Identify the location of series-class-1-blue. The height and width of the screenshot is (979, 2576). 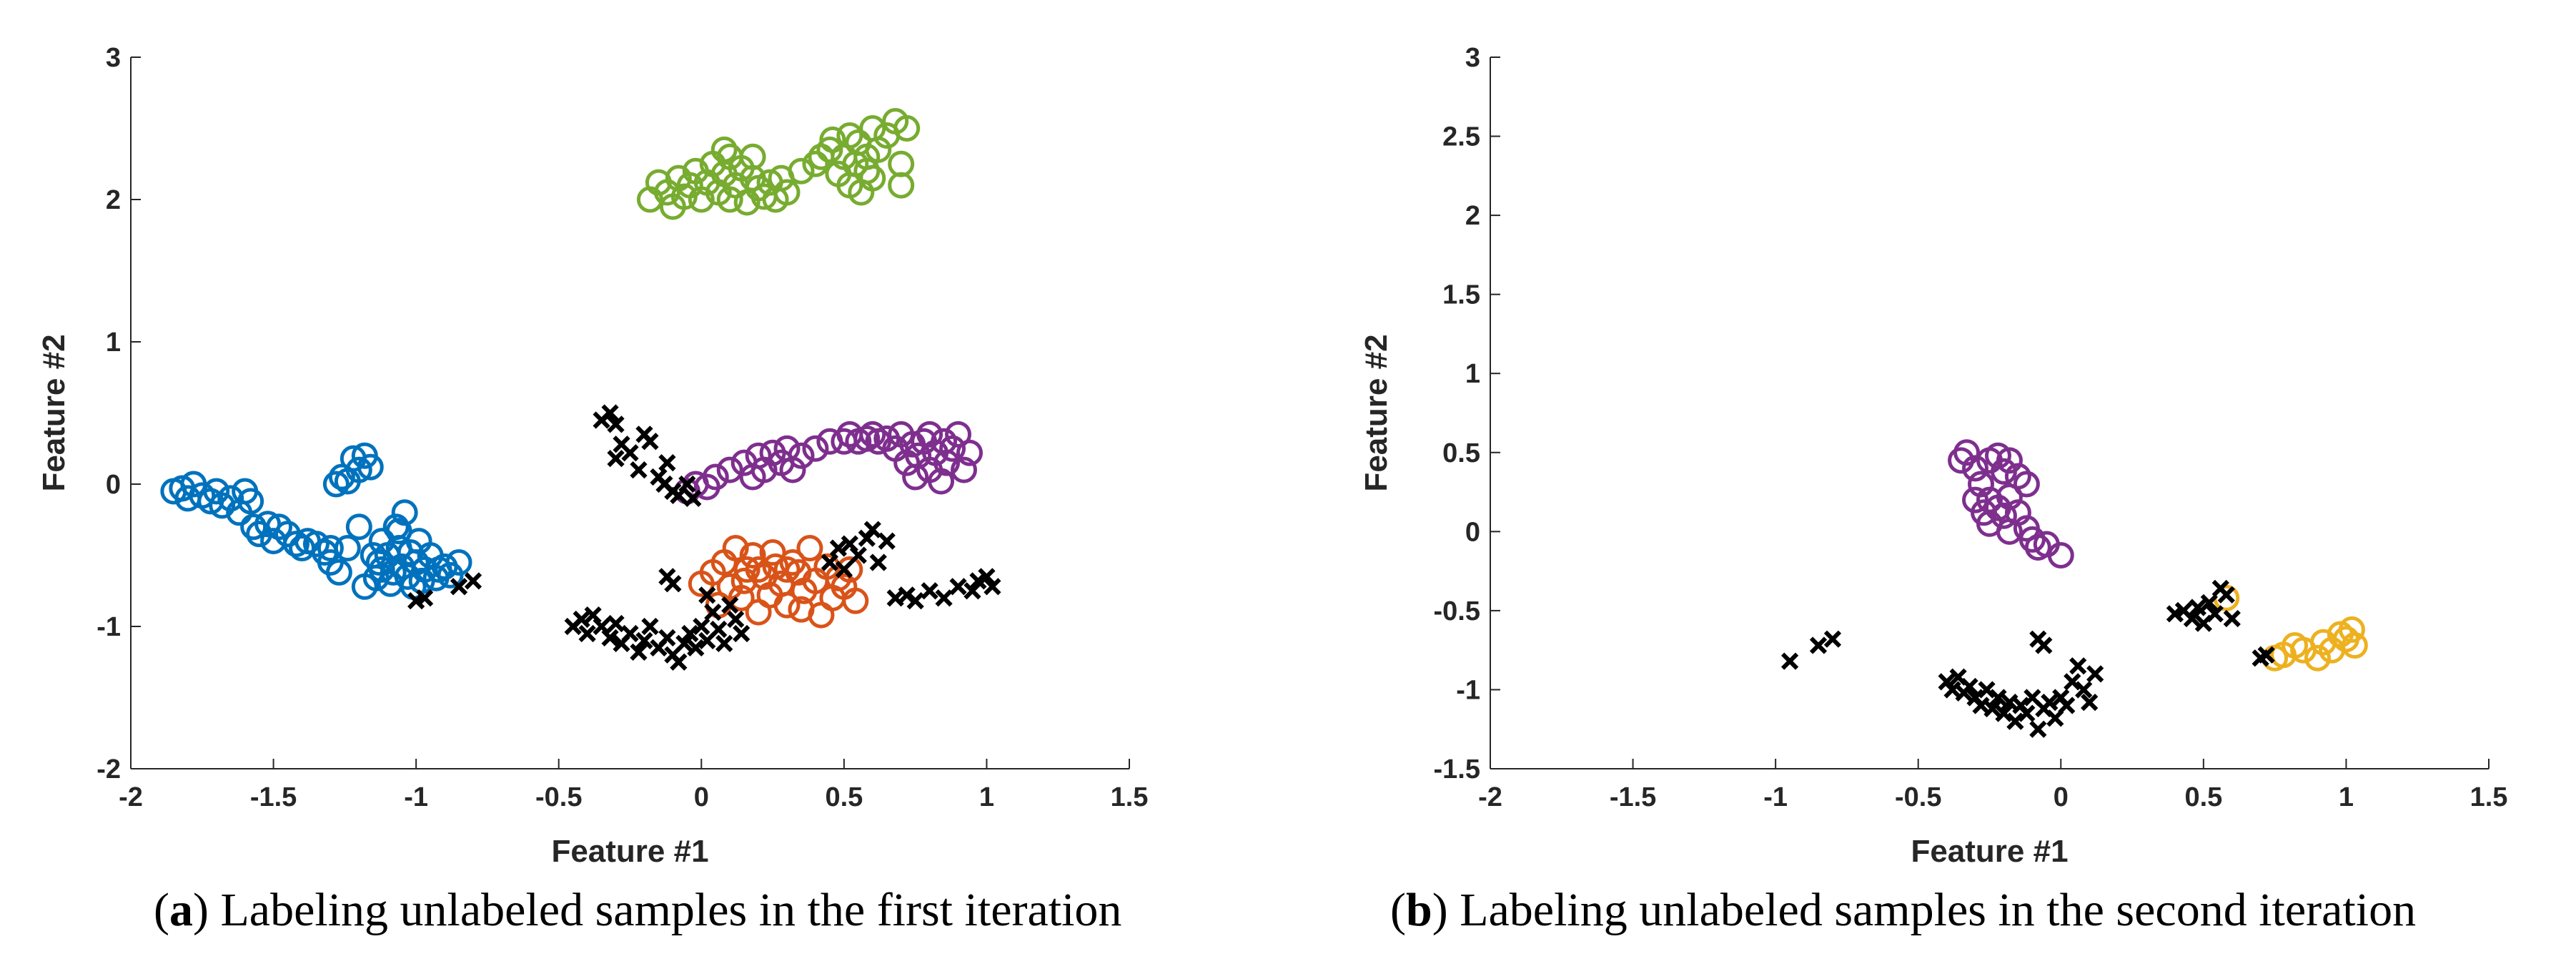
(316, 521).